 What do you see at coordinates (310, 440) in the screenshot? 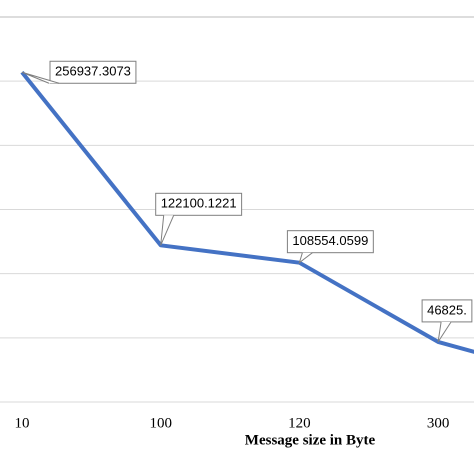
I see `x-axis-label: Message size in Byte` at bounding box center [310, 440].